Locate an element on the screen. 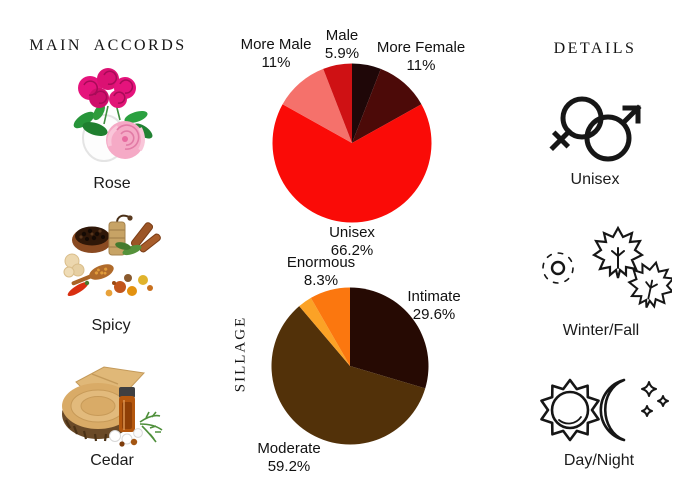 This screenshot has height=500, width=700. snowflake-and-maple-leaves-icon is located at coordinates (607, 267).